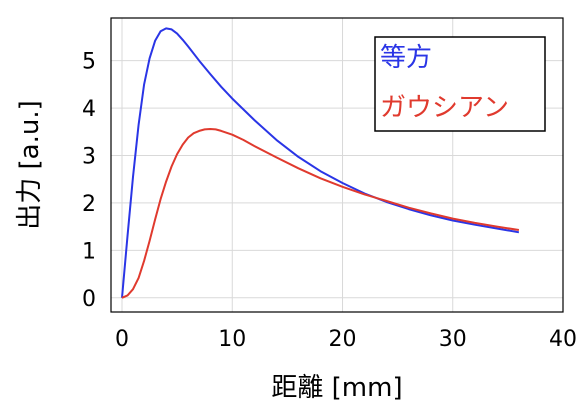 This screenshot has width=586, height=410. Describe the element at coordinates (453, 339) in the screenshot. I see `x-tick-label: 30` at that location.